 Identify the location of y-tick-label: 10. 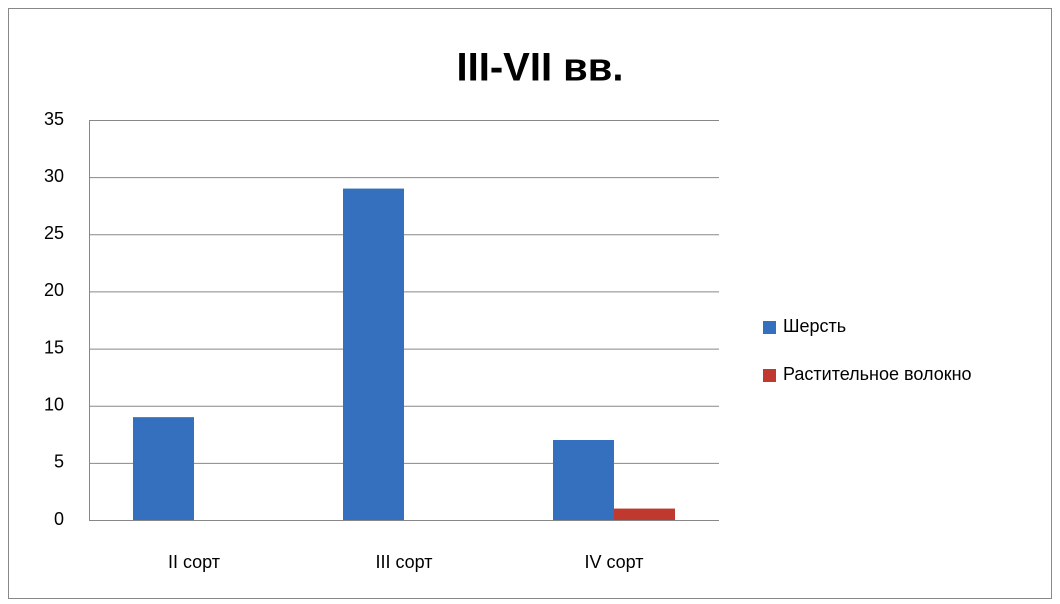
(54, 404).